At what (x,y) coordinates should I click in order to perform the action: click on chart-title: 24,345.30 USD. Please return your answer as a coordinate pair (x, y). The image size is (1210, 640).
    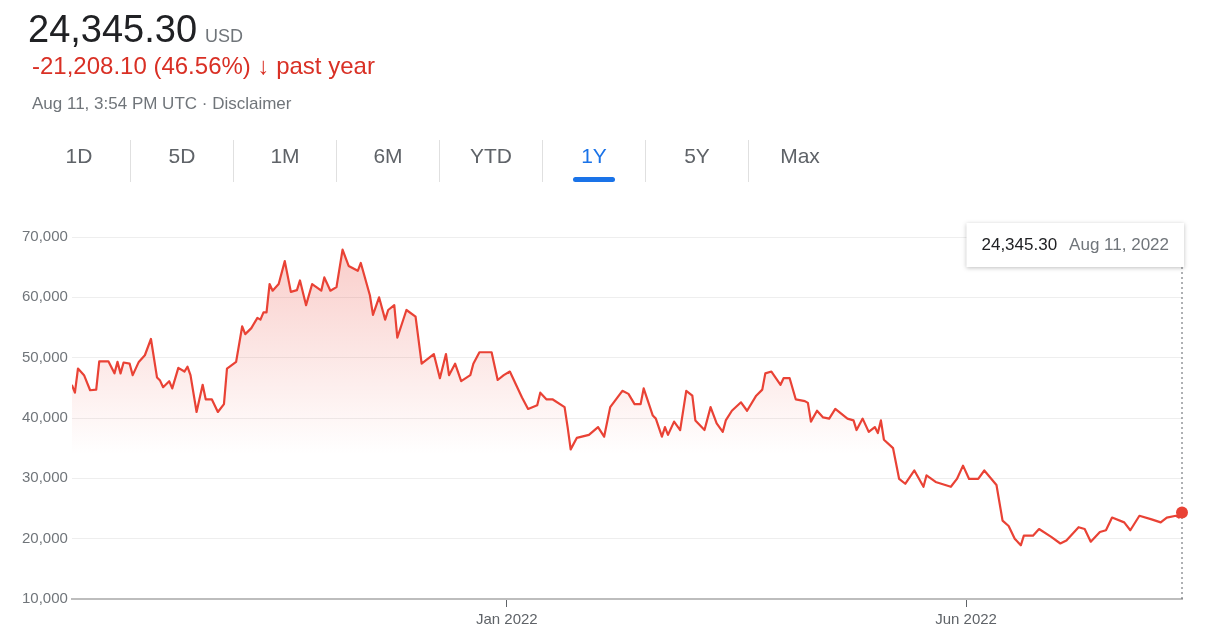
    Looking at the image, I should click on (136, 29).